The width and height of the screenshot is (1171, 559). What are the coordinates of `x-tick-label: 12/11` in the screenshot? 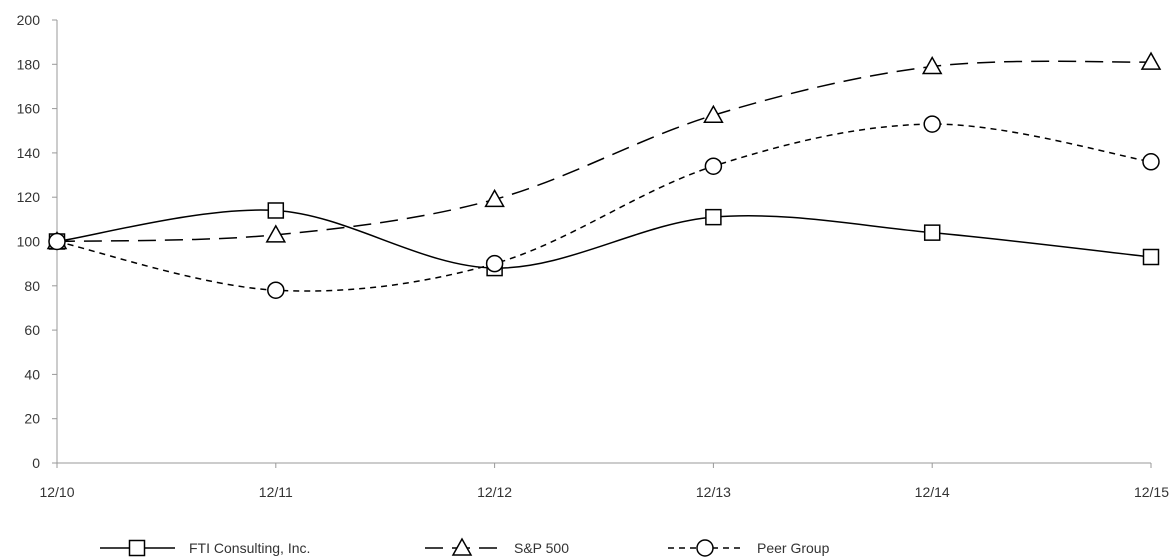 It's located at (276, 492).